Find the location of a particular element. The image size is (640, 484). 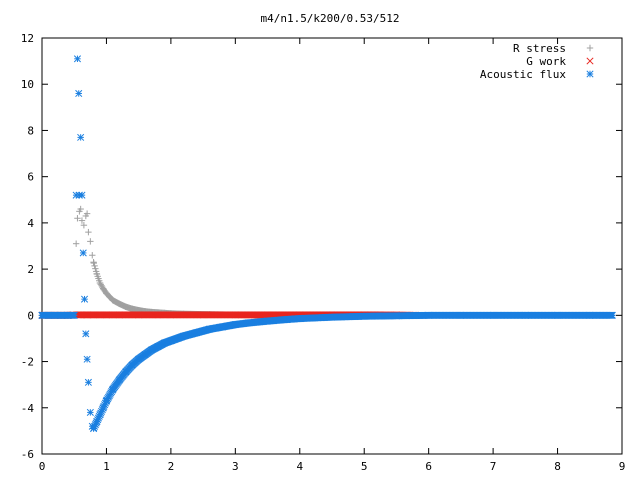

y-tick-label: 8 is located at coordinates (30, 130).